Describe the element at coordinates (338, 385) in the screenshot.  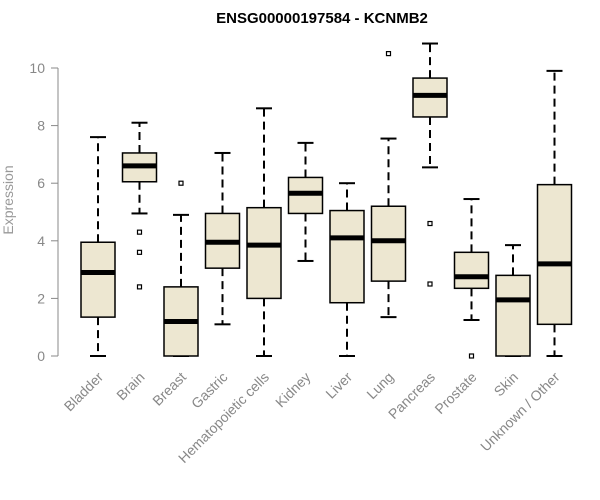
I see `x-tick-label: Liver` at that location.